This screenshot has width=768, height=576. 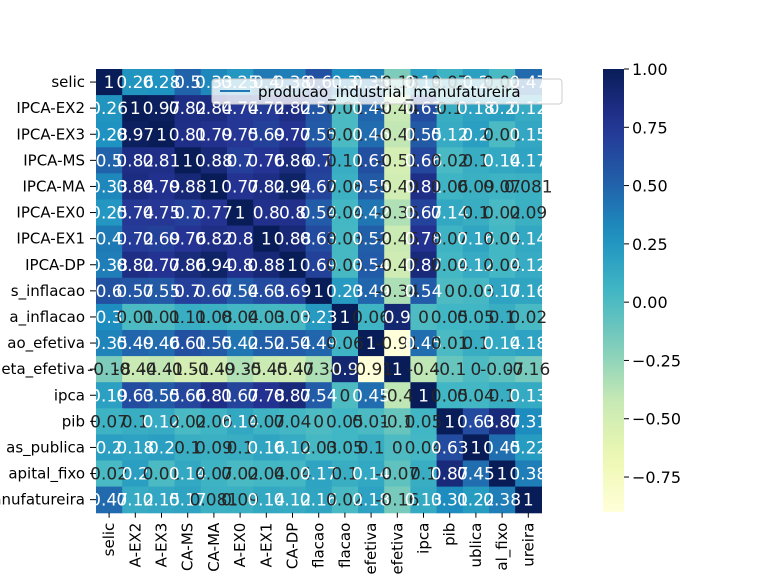 I want to click on cell-value-label: -0.91, so click(x=371, y=370).